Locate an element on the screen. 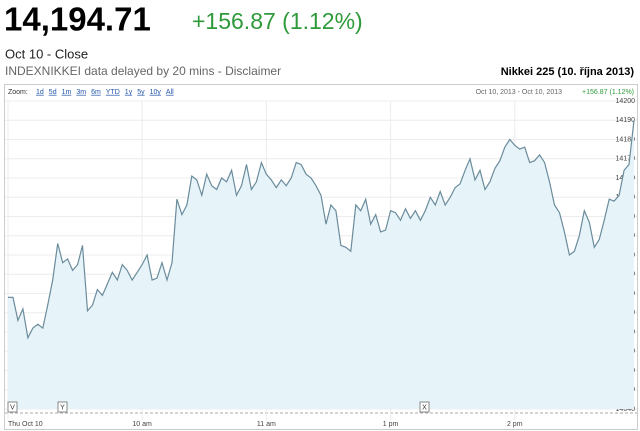 The width and height of the screenshot is (640, 431). x-tick-label: 11 am is located at coordinates (266, 424).